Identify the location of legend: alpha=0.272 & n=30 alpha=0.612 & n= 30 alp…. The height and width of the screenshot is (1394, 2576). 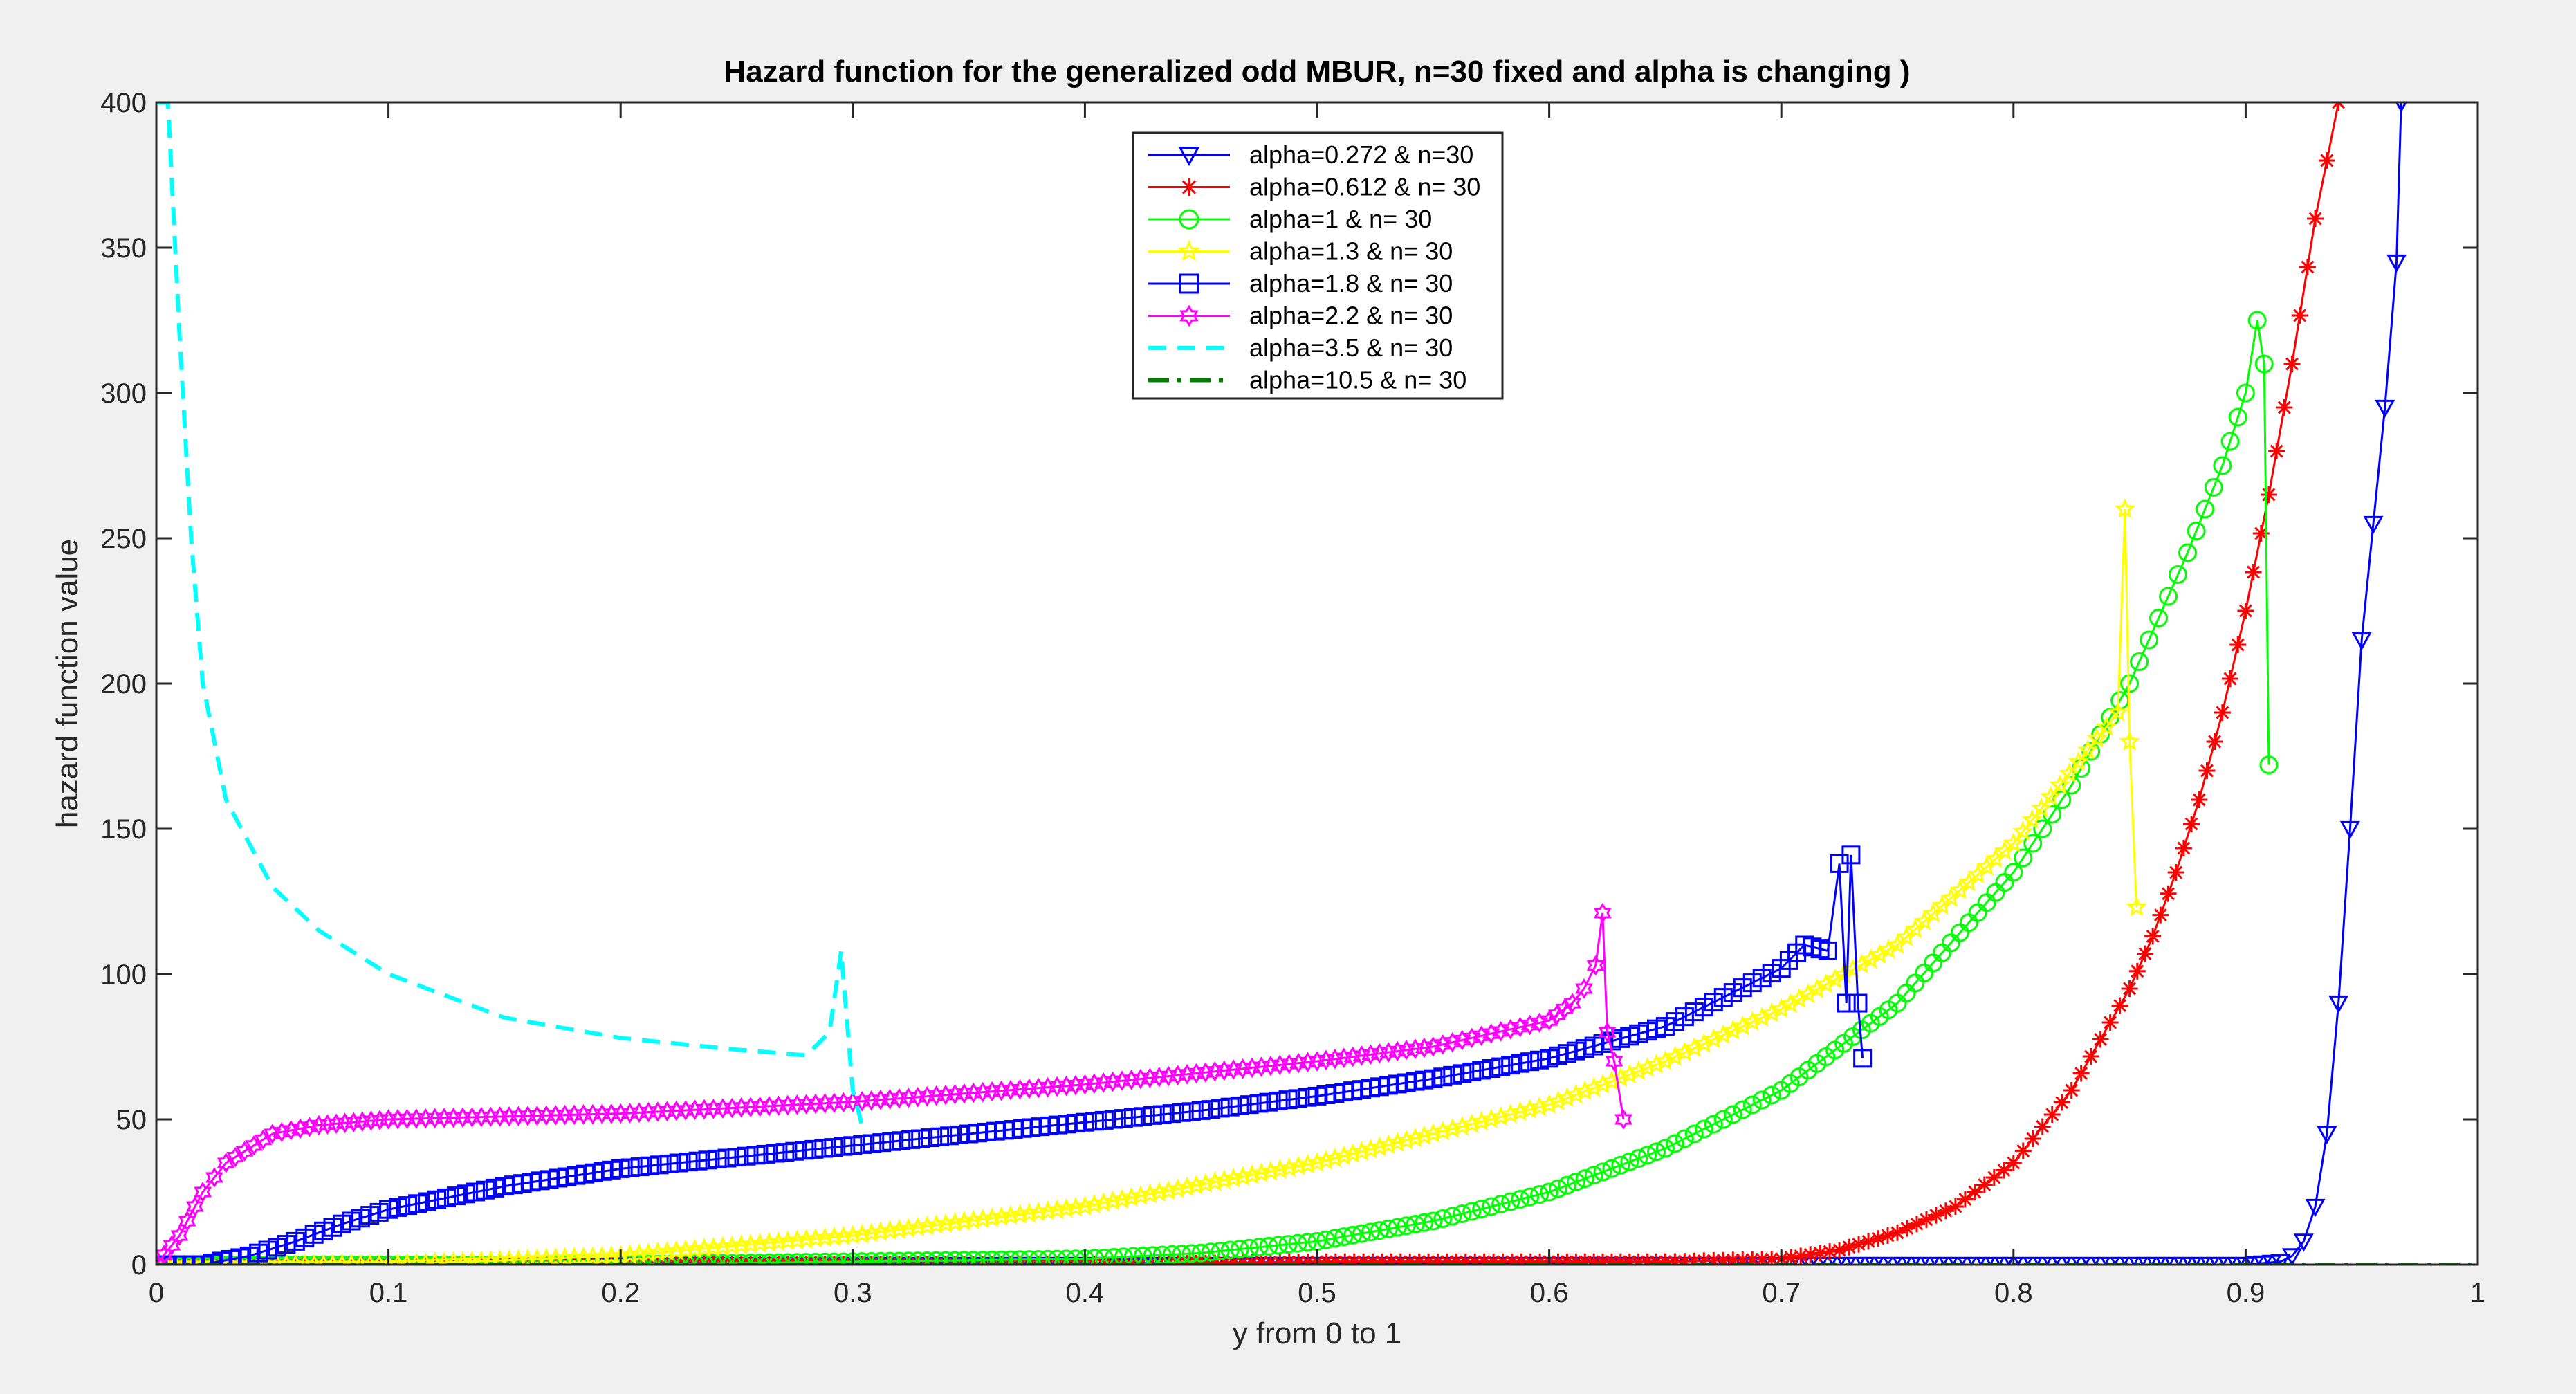
(1318, 265).